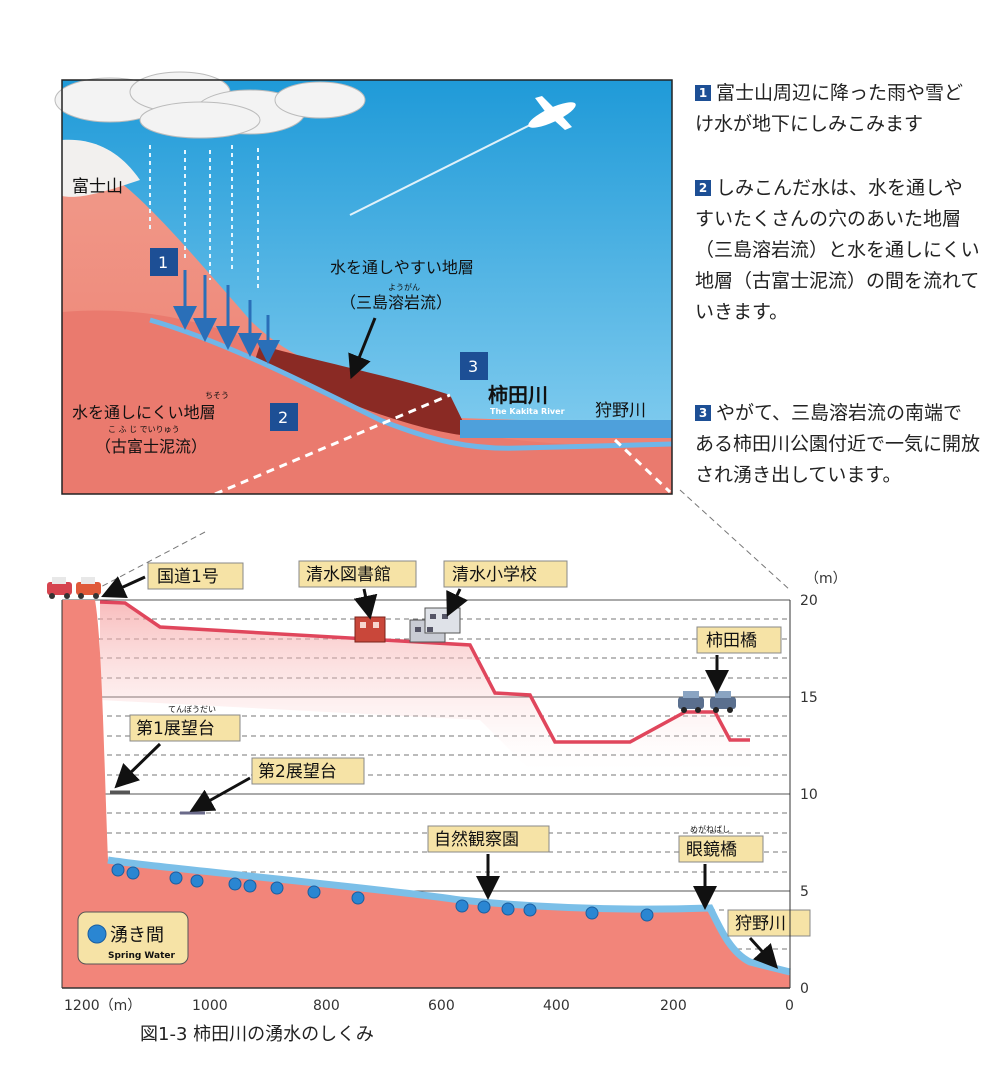 The width and height of the screenshot is (1000, 1091). Describe the element at coordinates (441, 1006) in the screenshot. I see `x-tick: 600` at that location.